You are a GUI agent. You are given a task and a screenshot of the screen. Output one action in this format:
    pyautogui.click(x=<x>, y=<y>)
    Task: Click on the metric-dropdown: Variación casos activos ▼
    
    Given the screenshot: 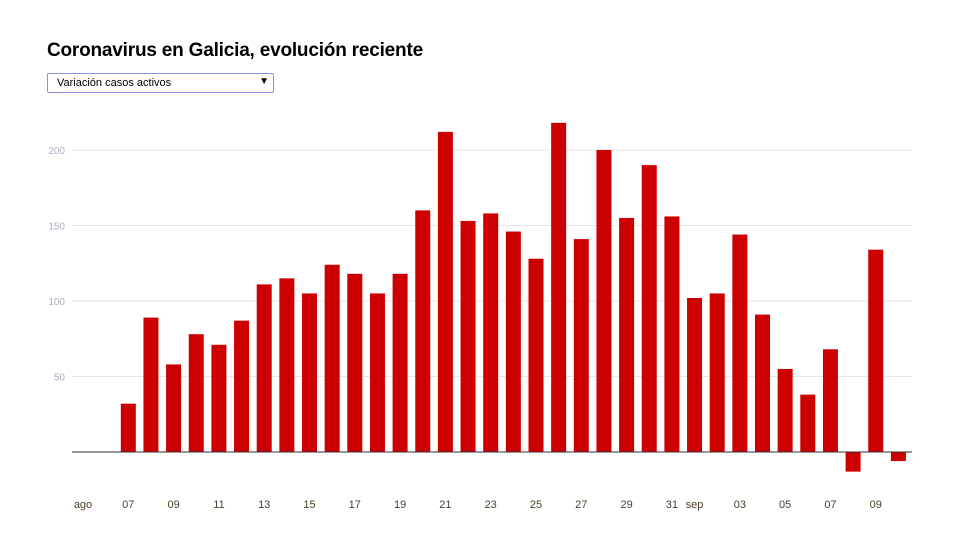 What is the action you would take?
    pyautogui.click(x=160, y=83)
    